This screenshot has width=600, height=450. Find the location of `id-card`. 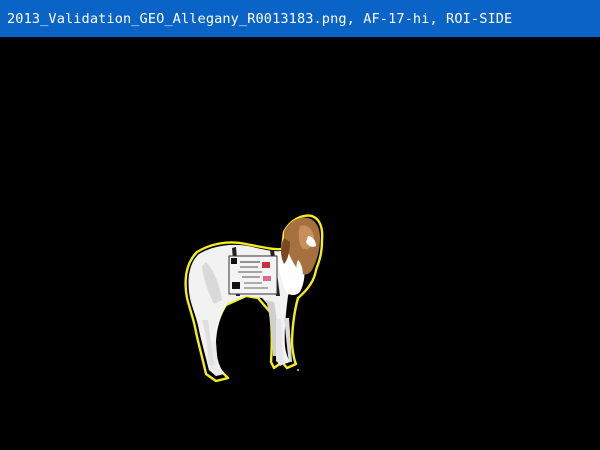

id-card is located at coordinates (253, 275).